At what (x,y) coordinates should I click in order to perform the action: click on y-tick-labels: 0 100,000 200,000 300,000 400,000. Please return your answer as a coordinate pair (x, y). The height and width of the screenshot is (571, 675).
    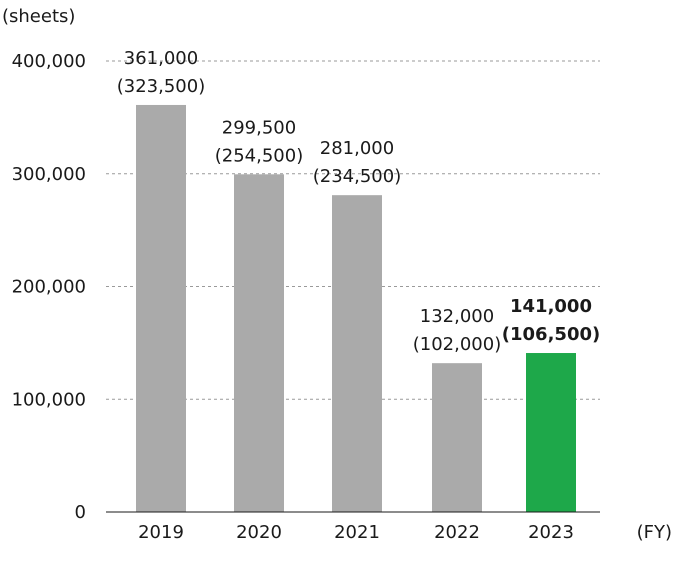
    Looking at the image, I should click on (49, 287).